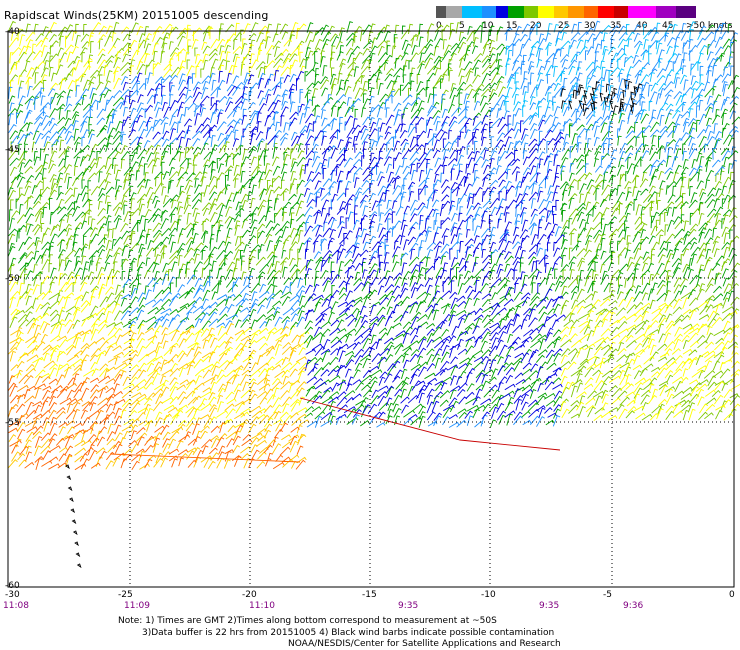 The image size is (740, 650). I want to click on colorbar-label: 10, so click(488, 26).